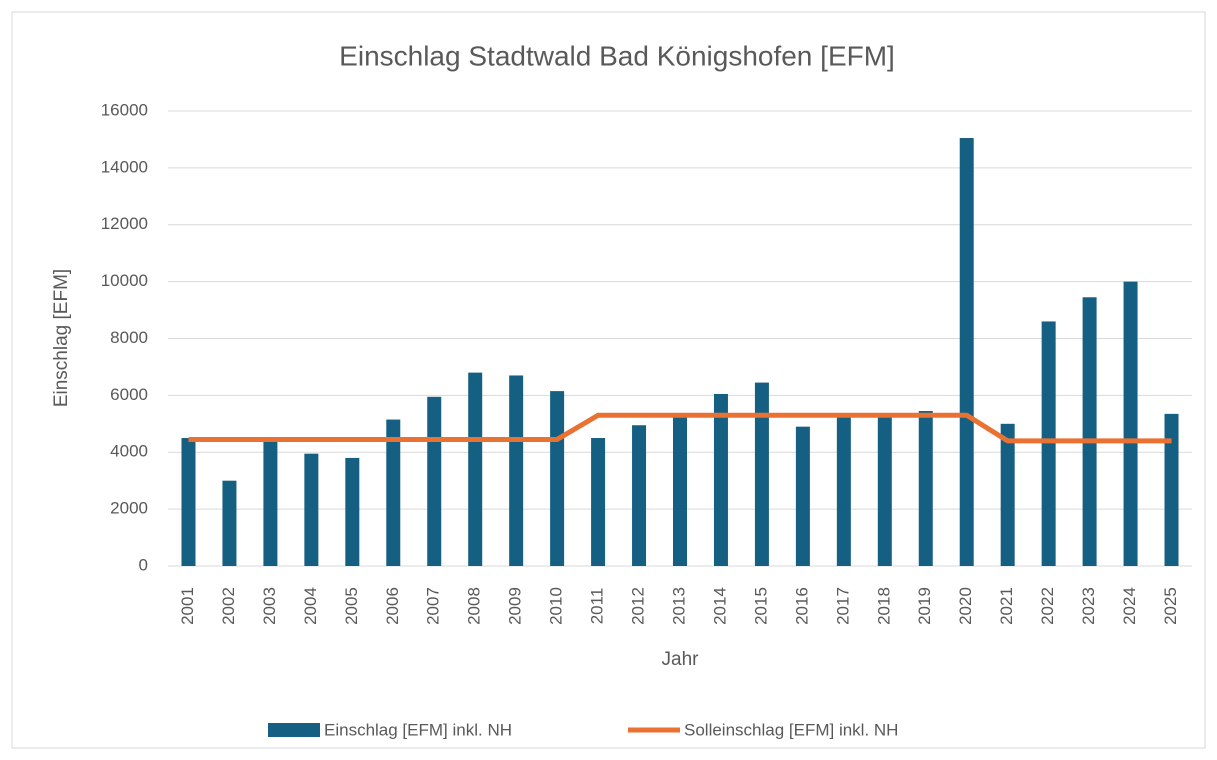 This screenshot has height=760, width=1217. Describe the element at coordinates (1170, 606) in the screenshot. I see `x-tick-label: 2025` at that location.